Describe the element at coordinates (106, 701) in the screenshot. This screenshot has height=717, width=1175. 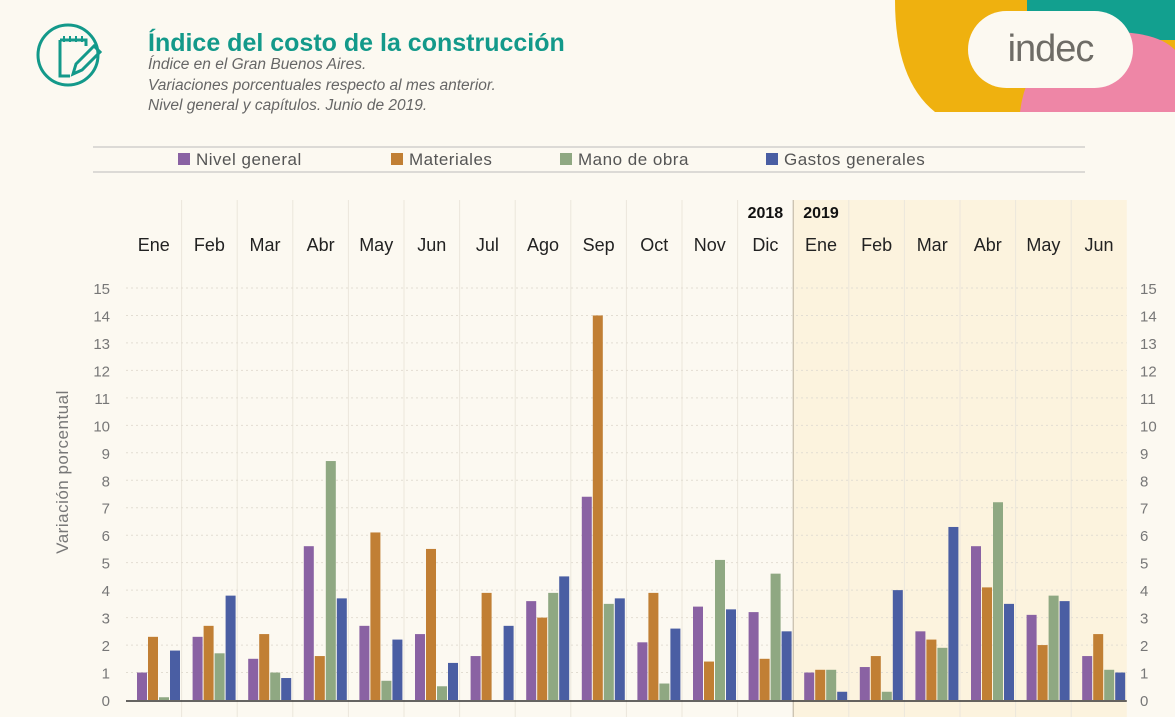
I see `y-tick-label-left: 0` at that location.